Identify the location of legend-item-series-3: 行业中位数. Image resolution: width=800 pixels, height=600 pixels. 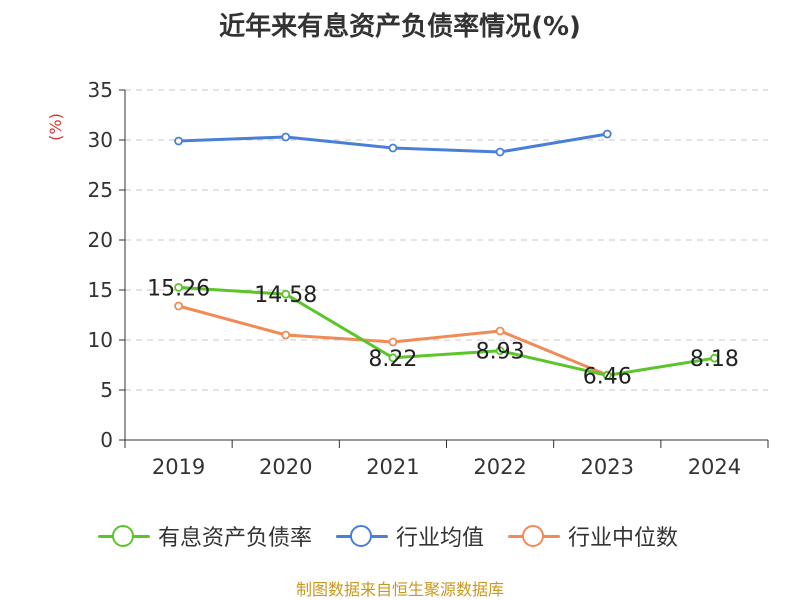
(593, 536).